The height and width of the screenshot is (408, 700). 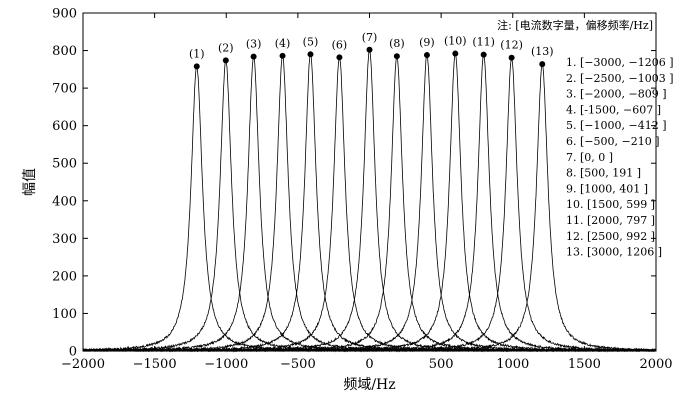 What do you see at coordinates (369, 364) in the screenshot?
I see `x-tick-label: 0` at bounding box center [369, 364].